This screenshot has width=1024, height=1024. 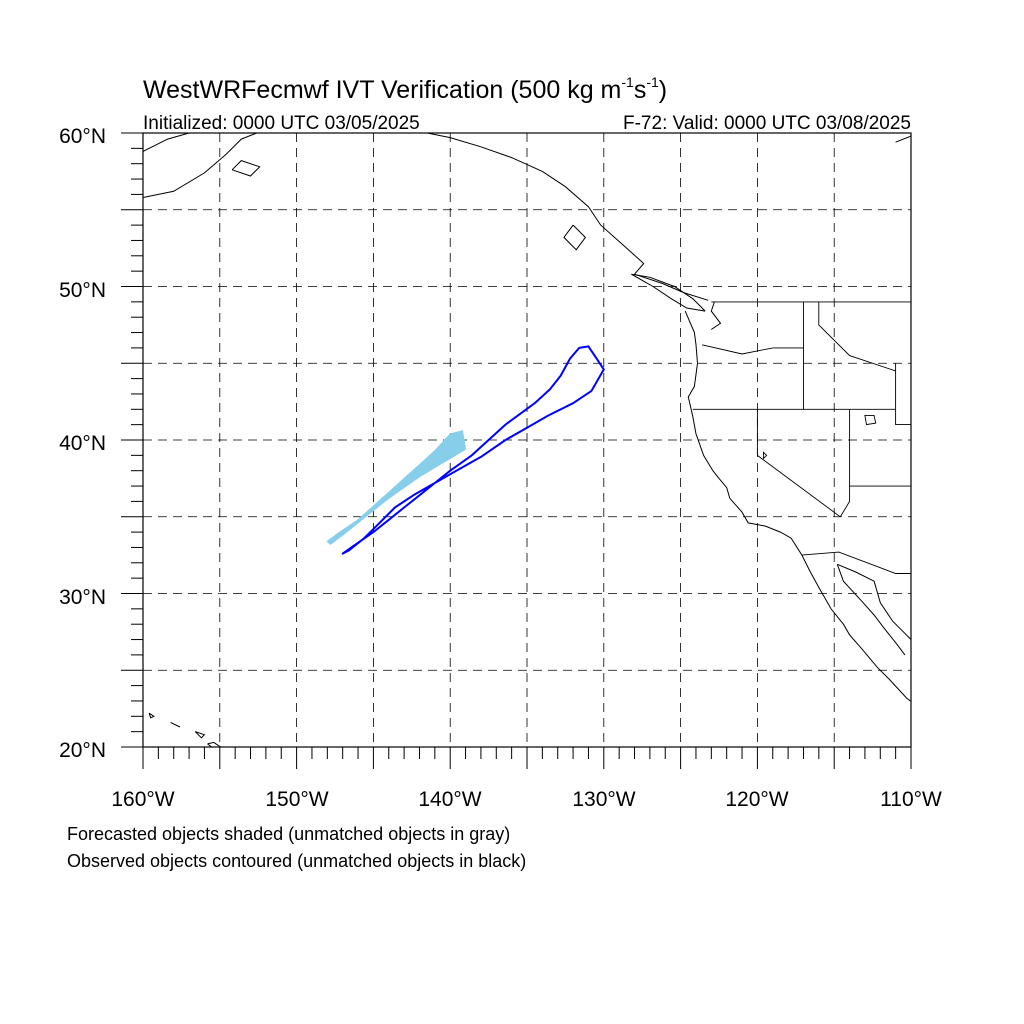 I want to click on lat-label-20n: 20°N, so click(x=82, y=750).